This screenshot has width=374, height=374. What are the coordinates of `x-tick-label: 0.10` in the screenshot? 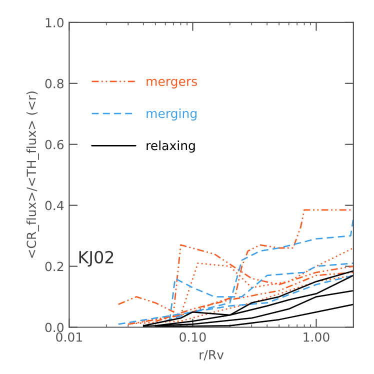 It's located at (193, 337).